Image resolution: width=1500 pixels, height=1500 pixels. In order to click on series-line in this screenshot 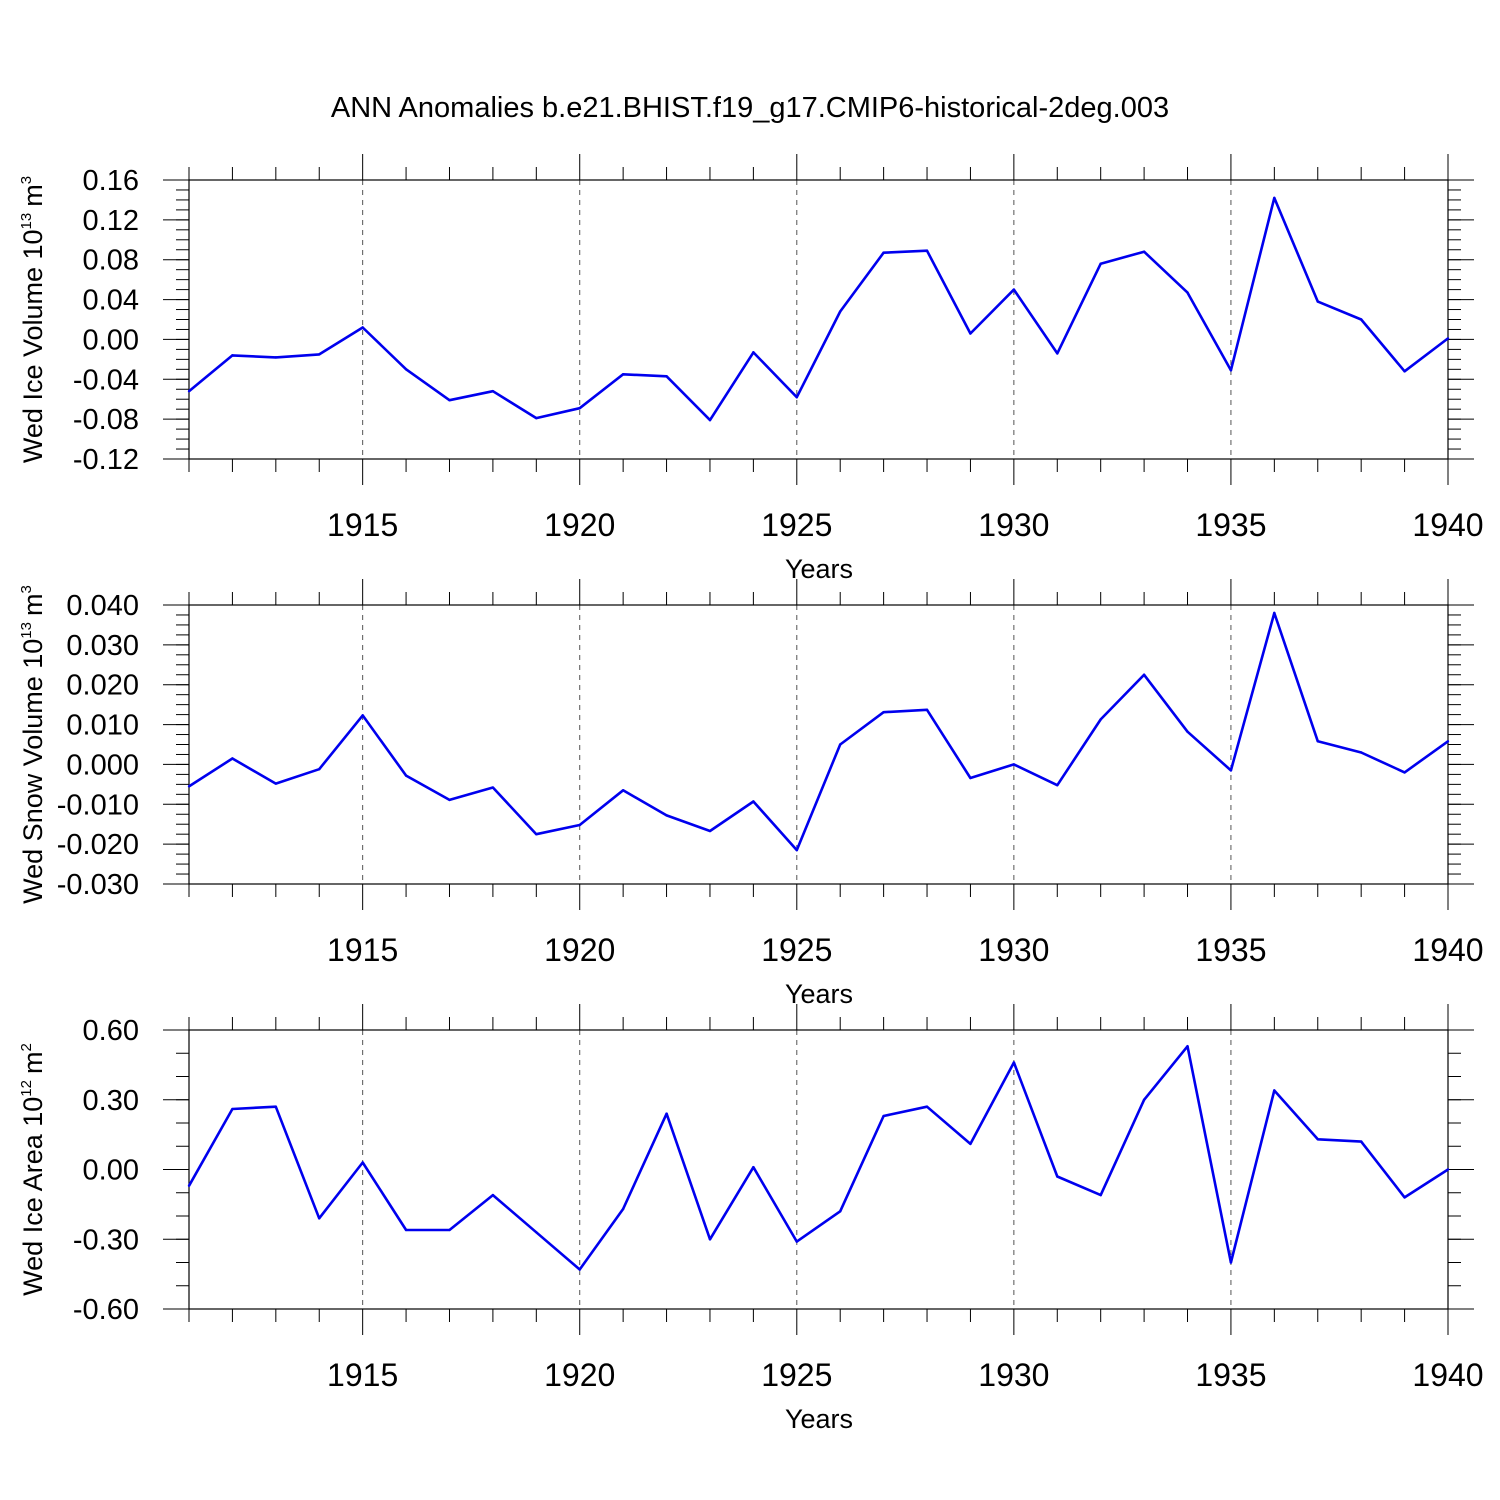, I will do `click(818, 731)`.